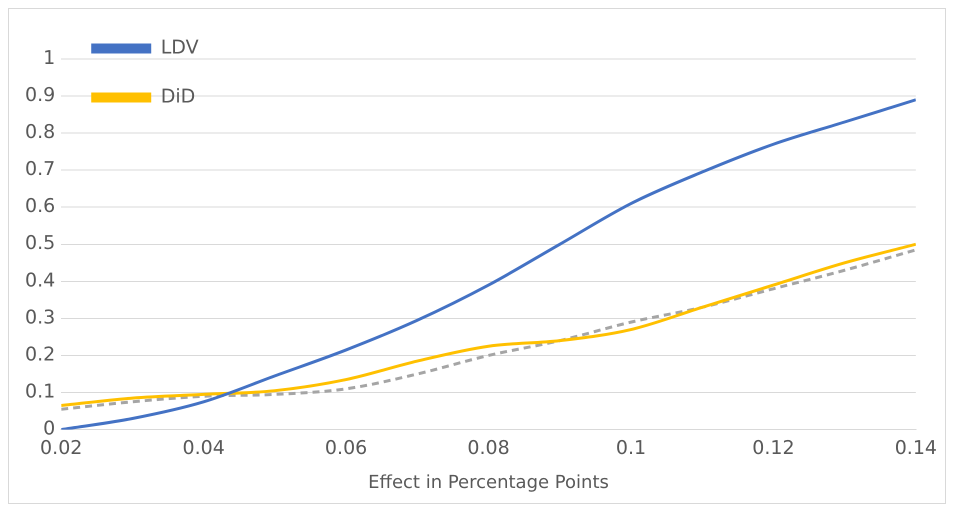  I want to click on x-tick-label: 0.04, so click(203, 447).